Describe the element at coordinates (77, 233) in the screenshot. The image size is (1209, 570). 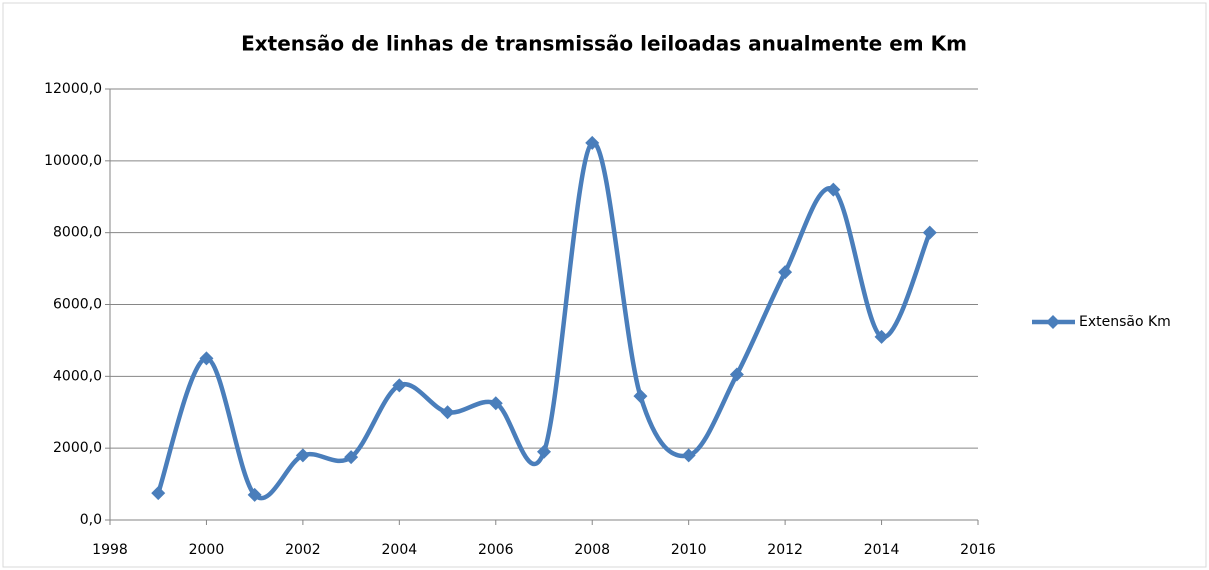
I see `y-tick-label: 8000,0` at that location.